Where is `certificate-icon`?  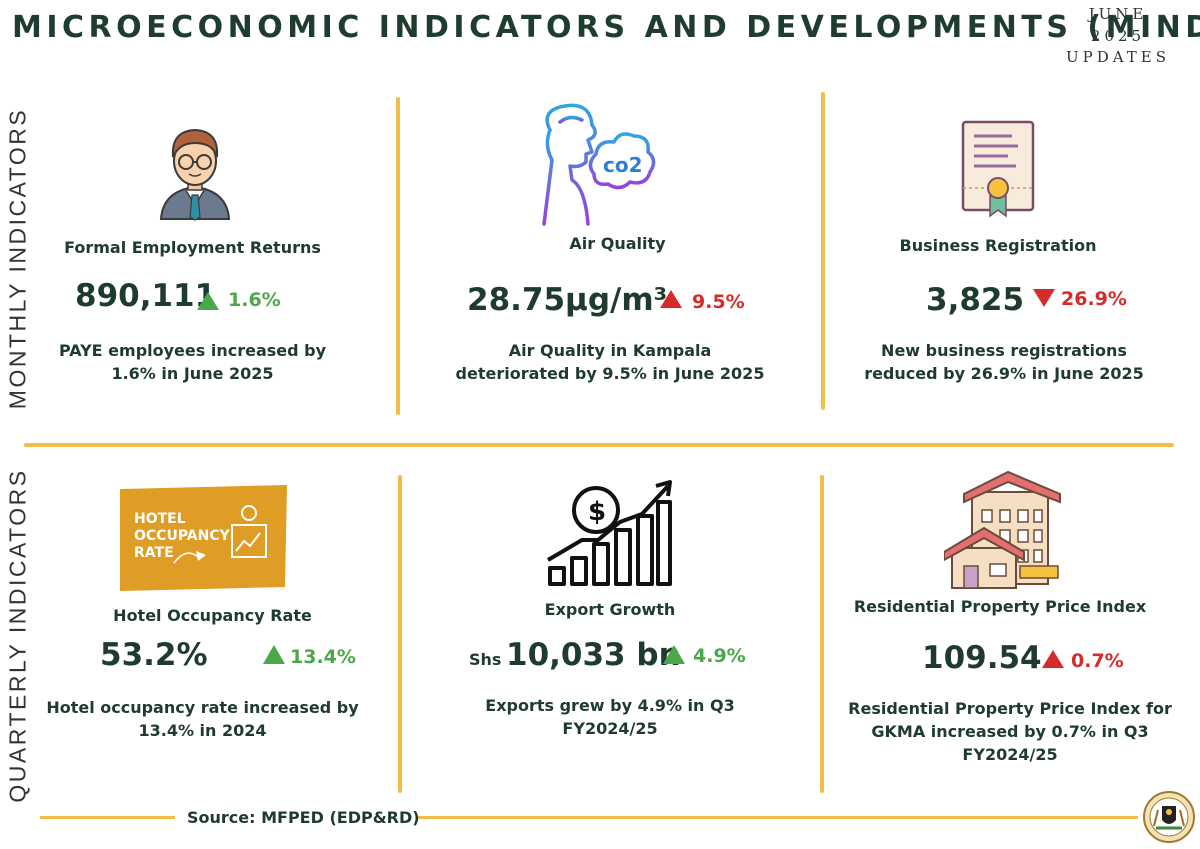 certificate-icon is located at coordinates (998, 172).